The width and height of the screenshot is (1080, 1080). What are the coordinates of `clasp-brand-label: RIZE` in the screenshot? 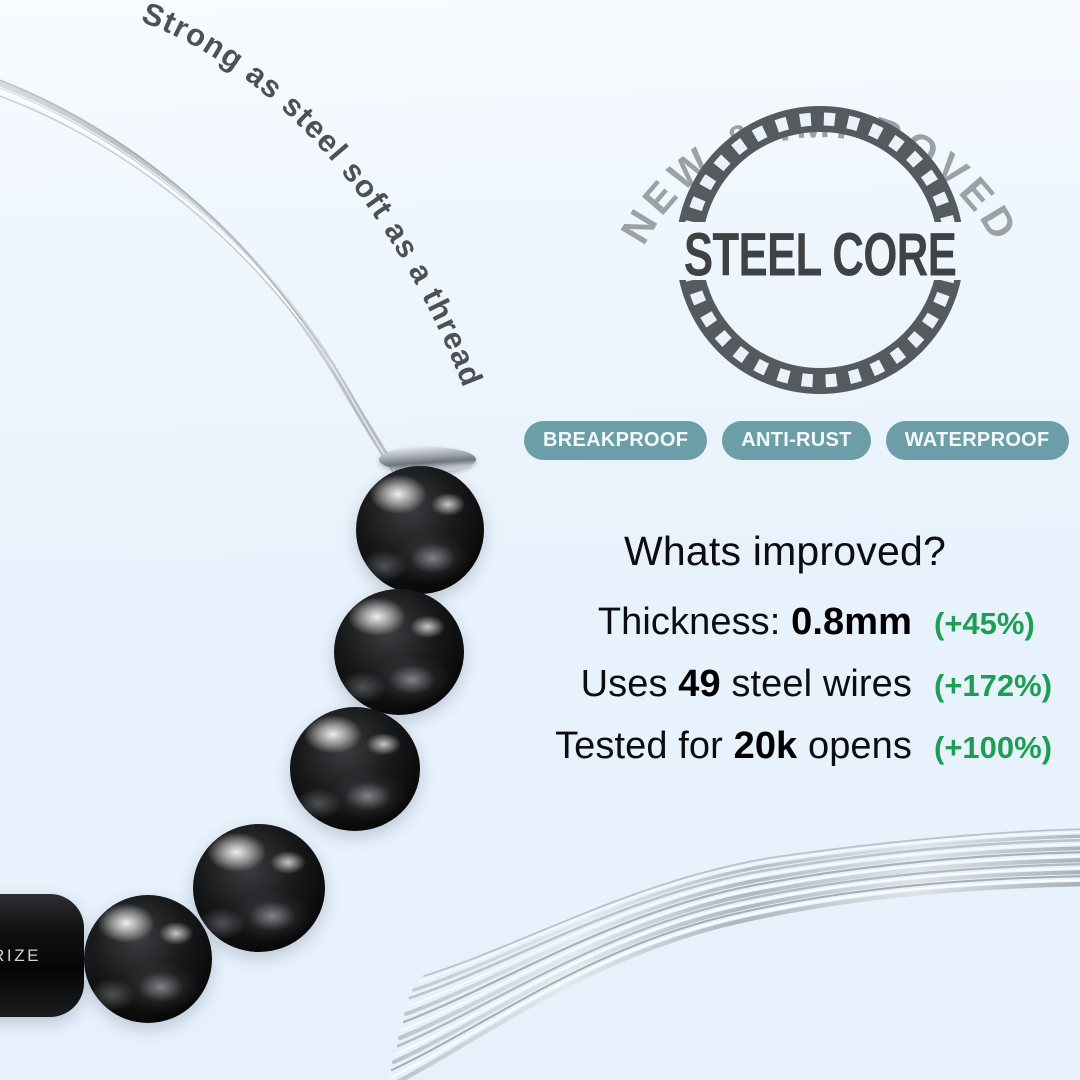 It's located at (21, 955).